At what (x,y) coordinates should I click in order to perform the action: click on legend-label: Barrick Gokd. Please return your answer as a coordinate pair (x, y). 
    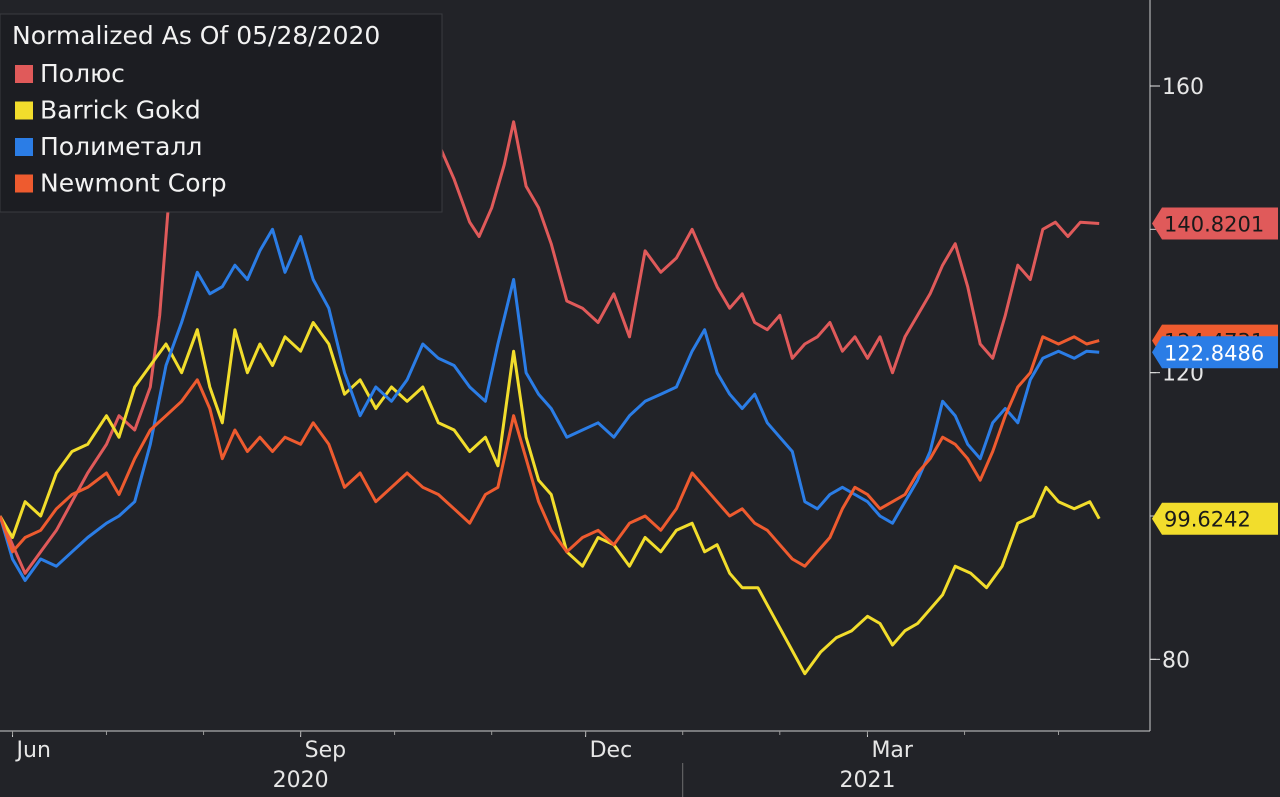
    Looking at the image, I should click on (120, 110).